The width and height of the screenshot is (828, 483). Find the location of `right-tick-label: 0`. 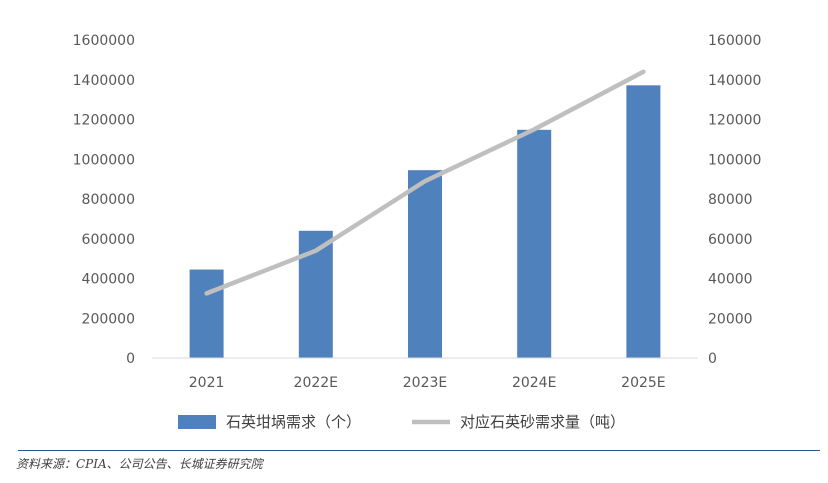

right-tick-label: 0 is located at coordinates (712, 359).